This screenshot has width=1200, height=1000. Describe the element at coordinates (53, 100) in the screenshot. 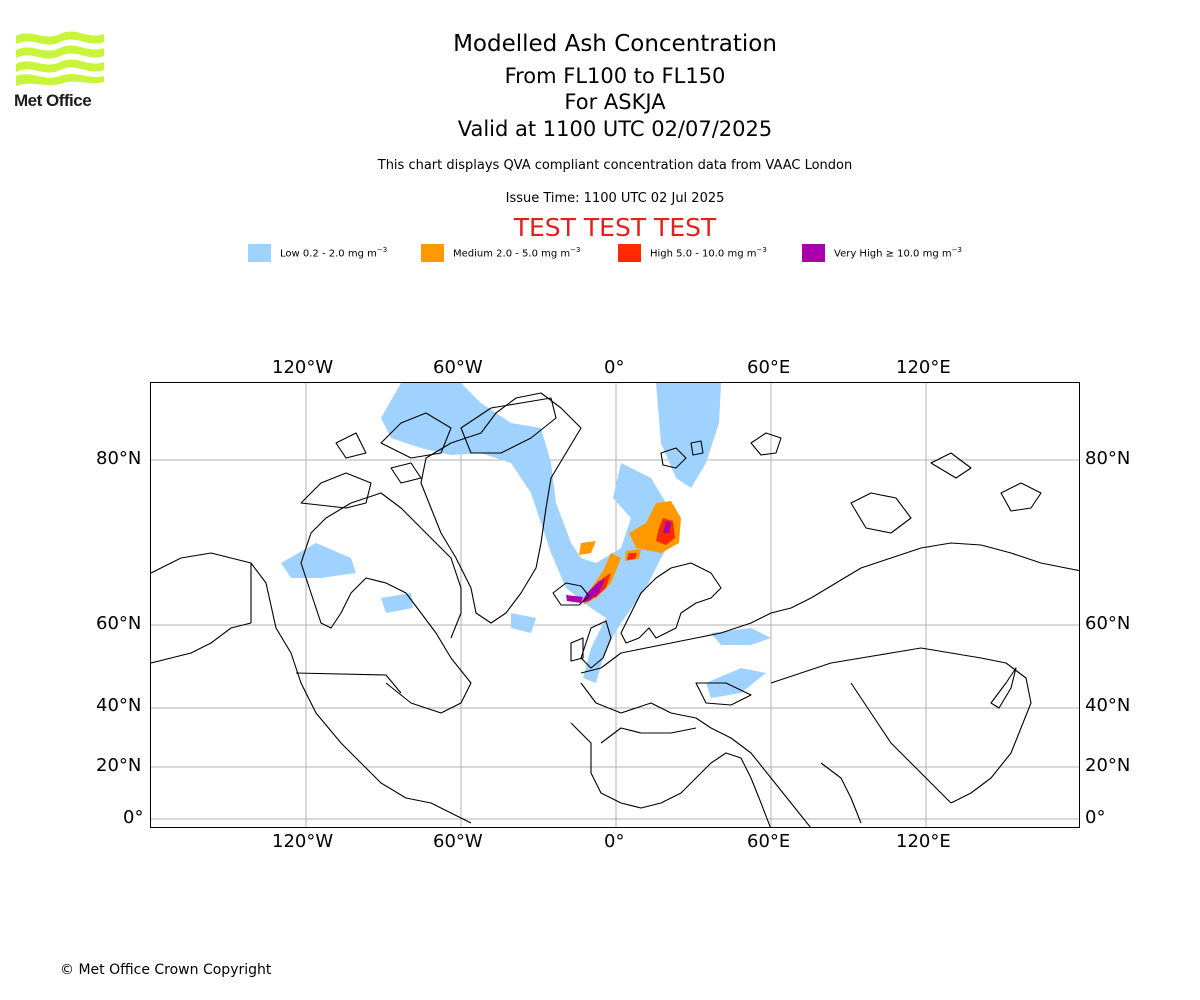

I see `met-office-logo-text: Met Office` at that location.